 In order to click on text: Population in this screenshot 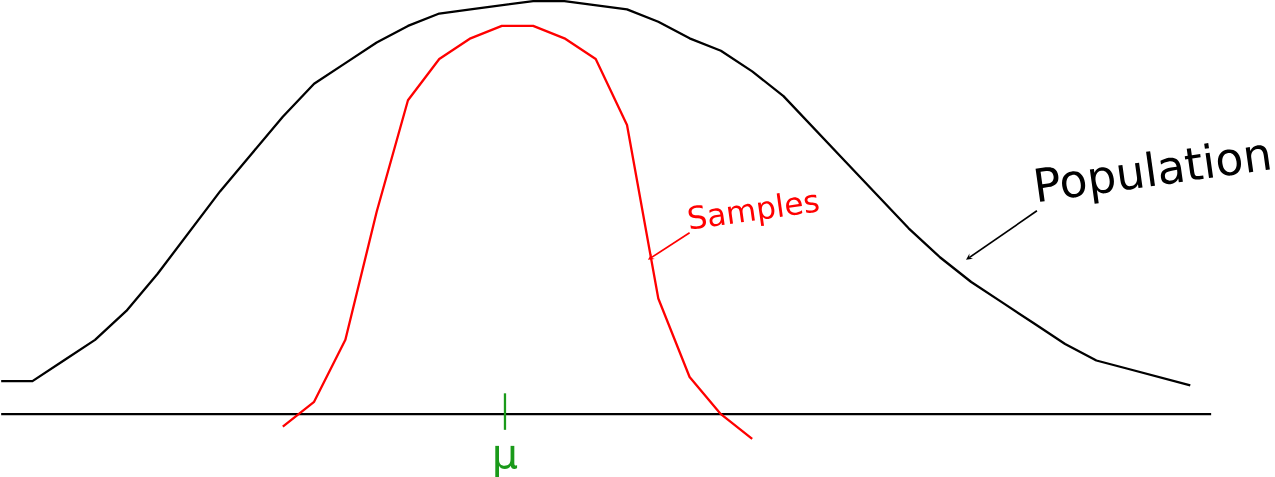, I will do `click(1152, 173)`.